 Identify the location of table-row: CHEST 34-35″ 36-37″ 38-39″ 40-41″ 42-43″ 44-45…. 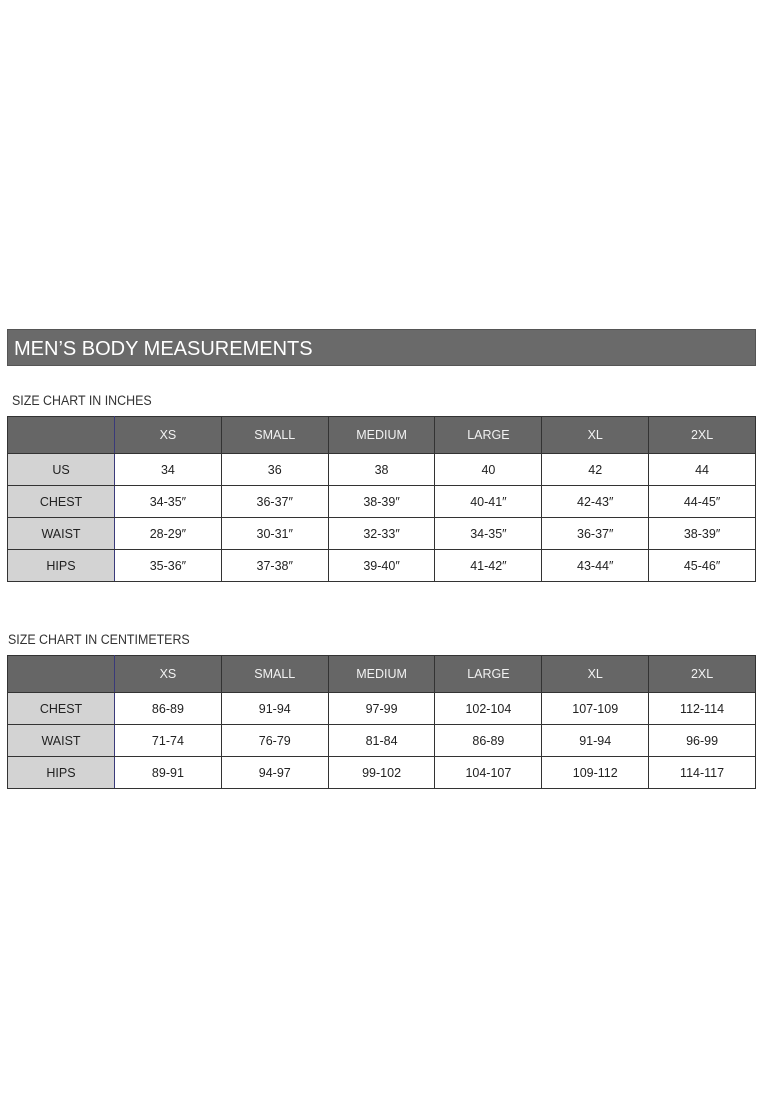
(381, 501).